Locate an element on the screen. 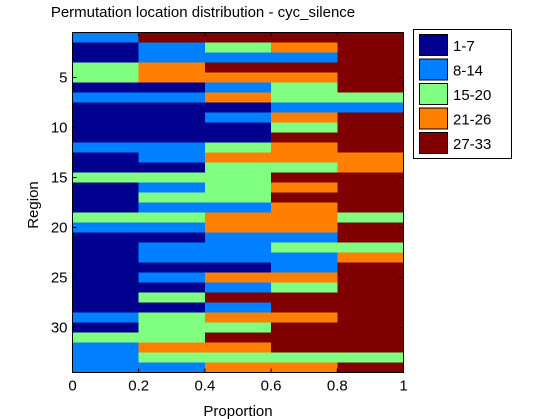 Image resolution: width=560 pixels, height=419 pixels. x-tick-label: 1 is located at coordinates (403, 386).